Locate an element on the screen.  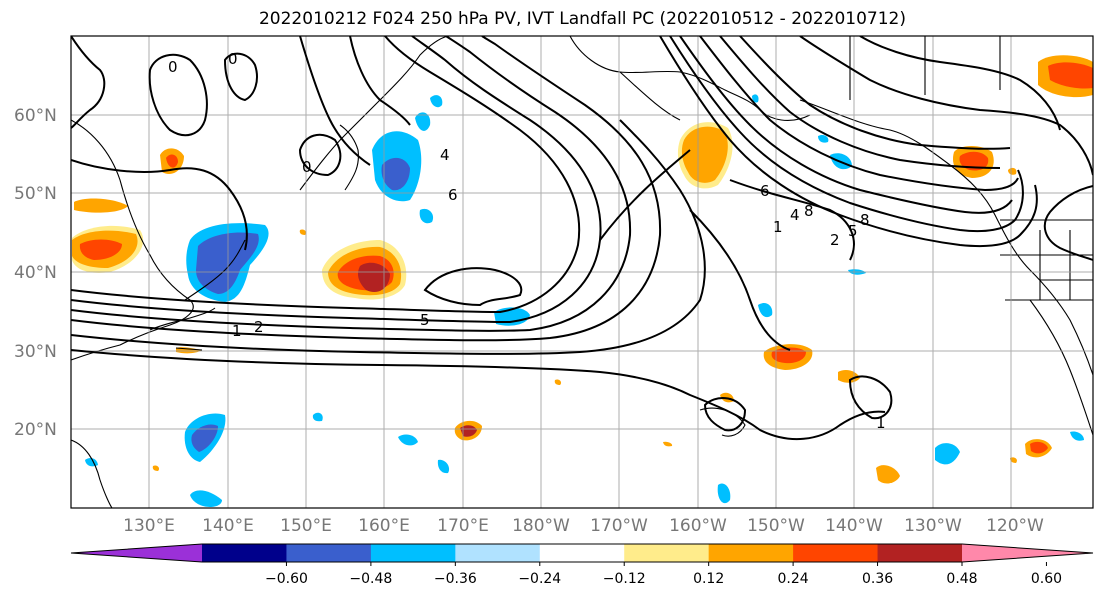
colorbar-extension-max is located at coordinates (1027, 553).